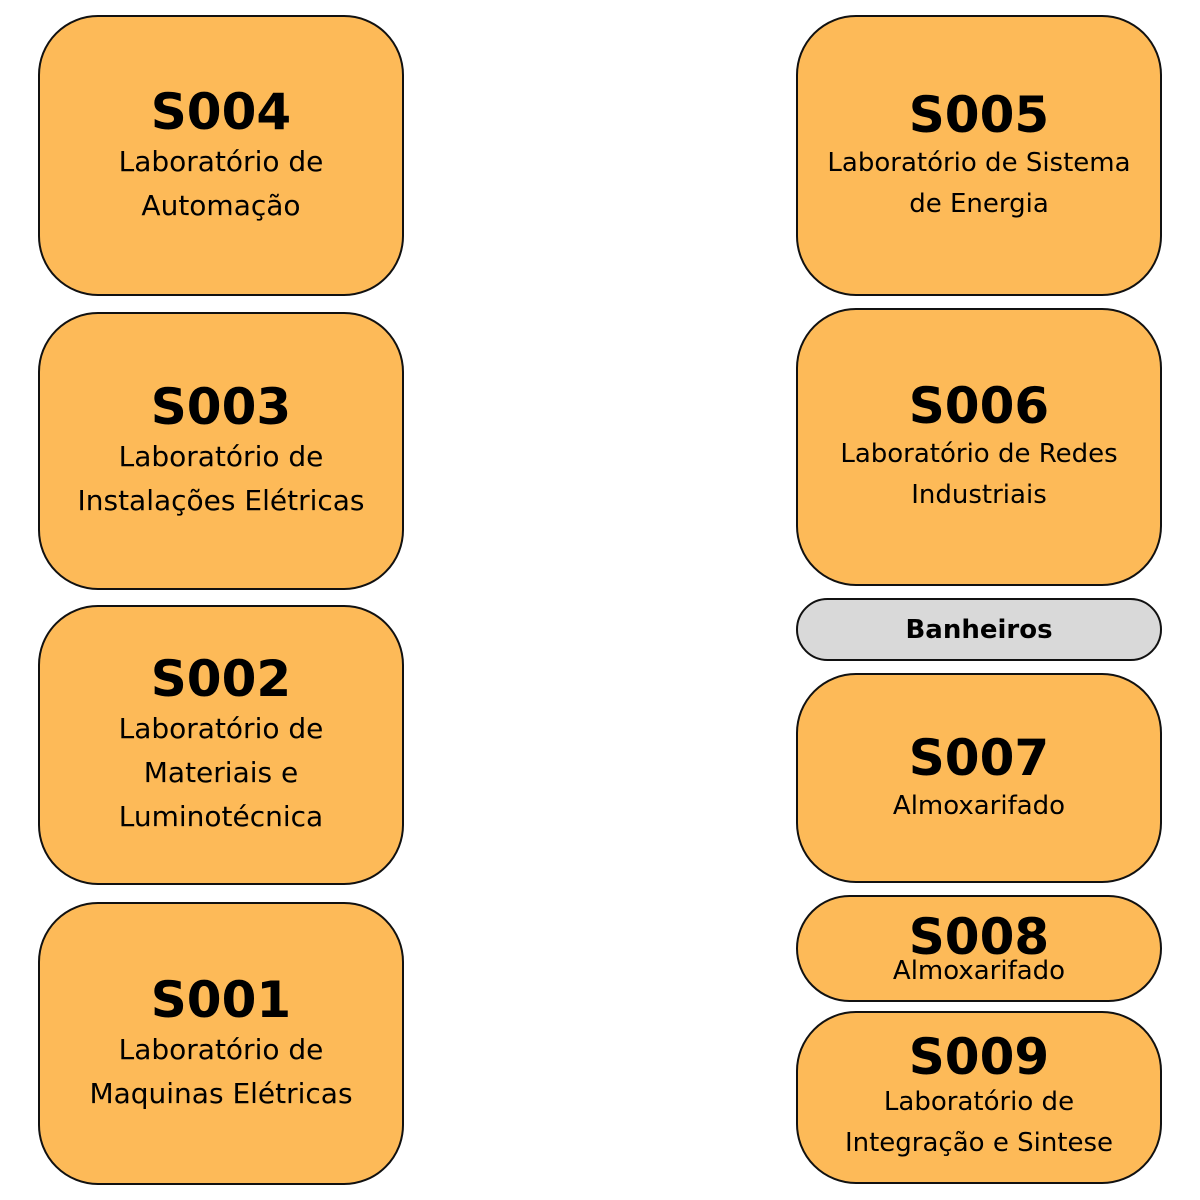  I want to click on utility-banheiros: Banheiros, so click(979, 629).